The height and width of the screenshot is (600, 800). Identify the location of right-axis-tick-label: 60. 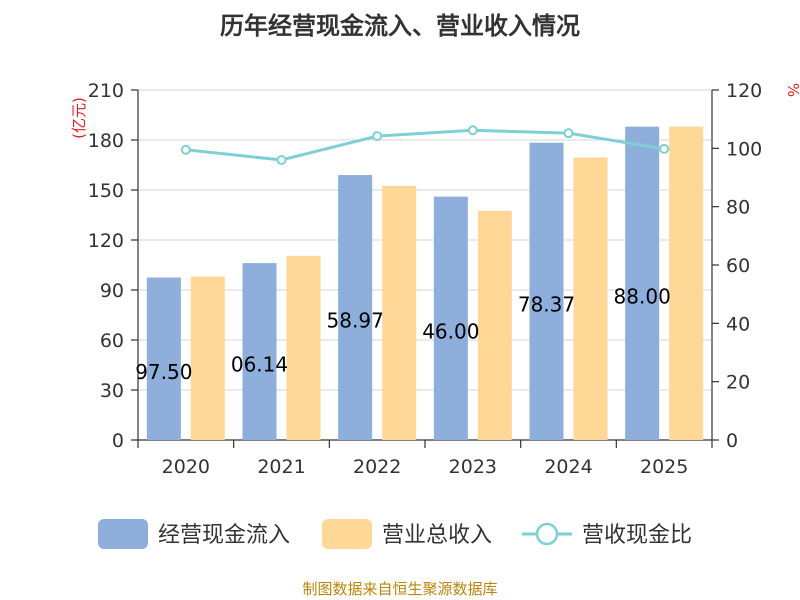
(738, 266).